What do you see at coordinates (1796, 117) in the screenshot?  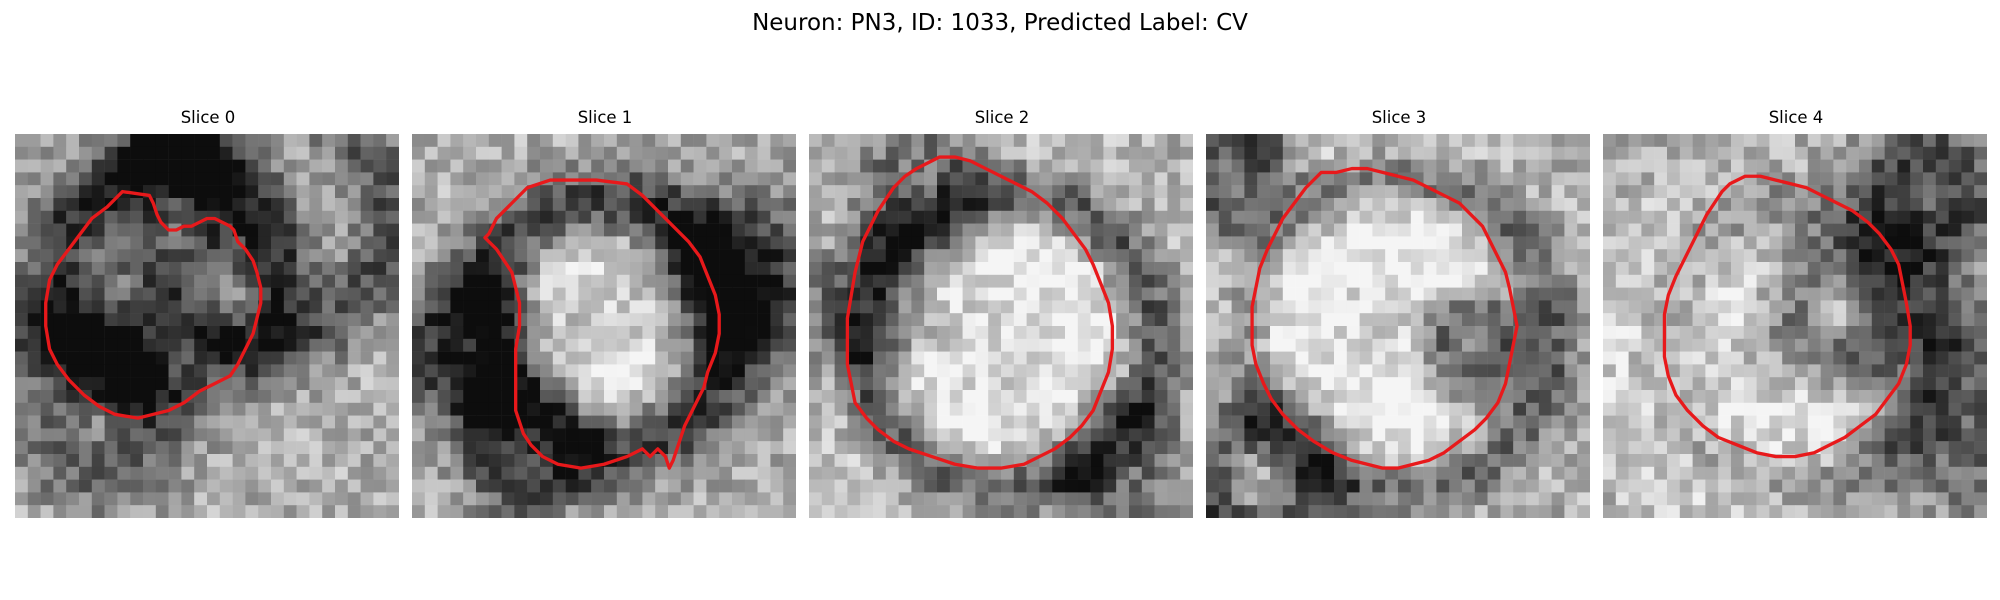 I see `slice-title: Slice 4` at bounding box center [1796, 117].